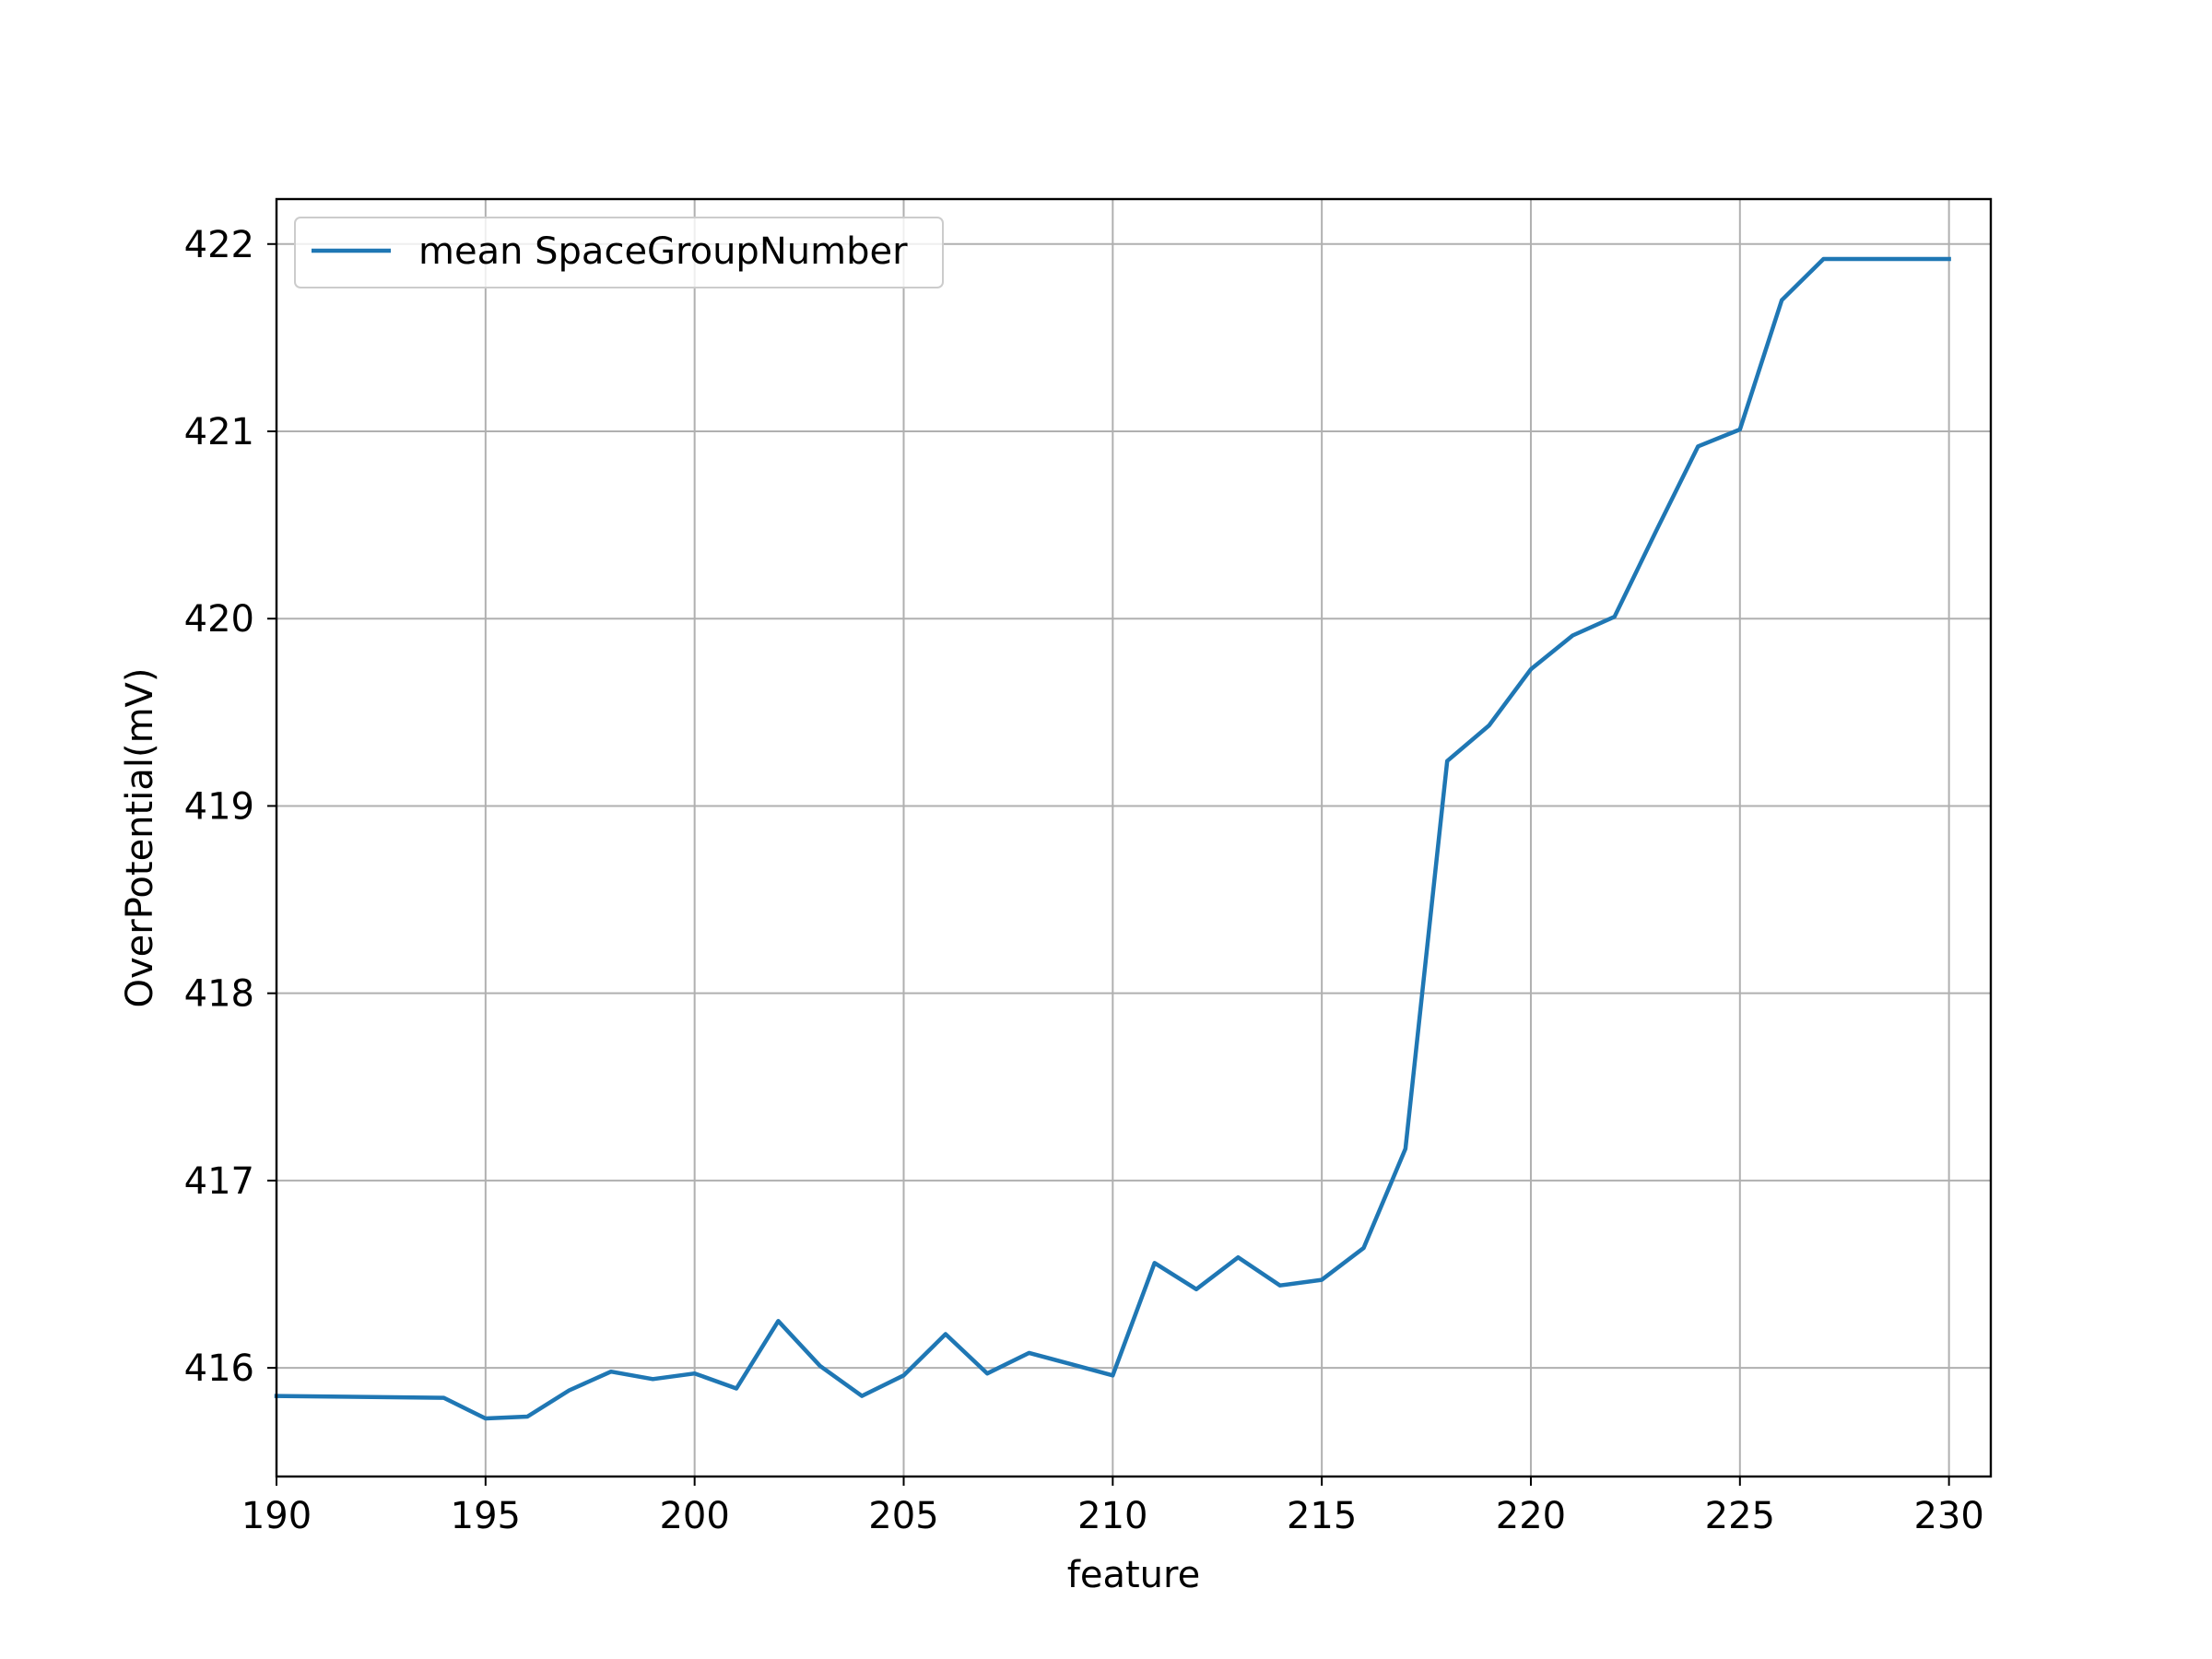  I want to click on y-tick-label: 416, so click(219, 1368).